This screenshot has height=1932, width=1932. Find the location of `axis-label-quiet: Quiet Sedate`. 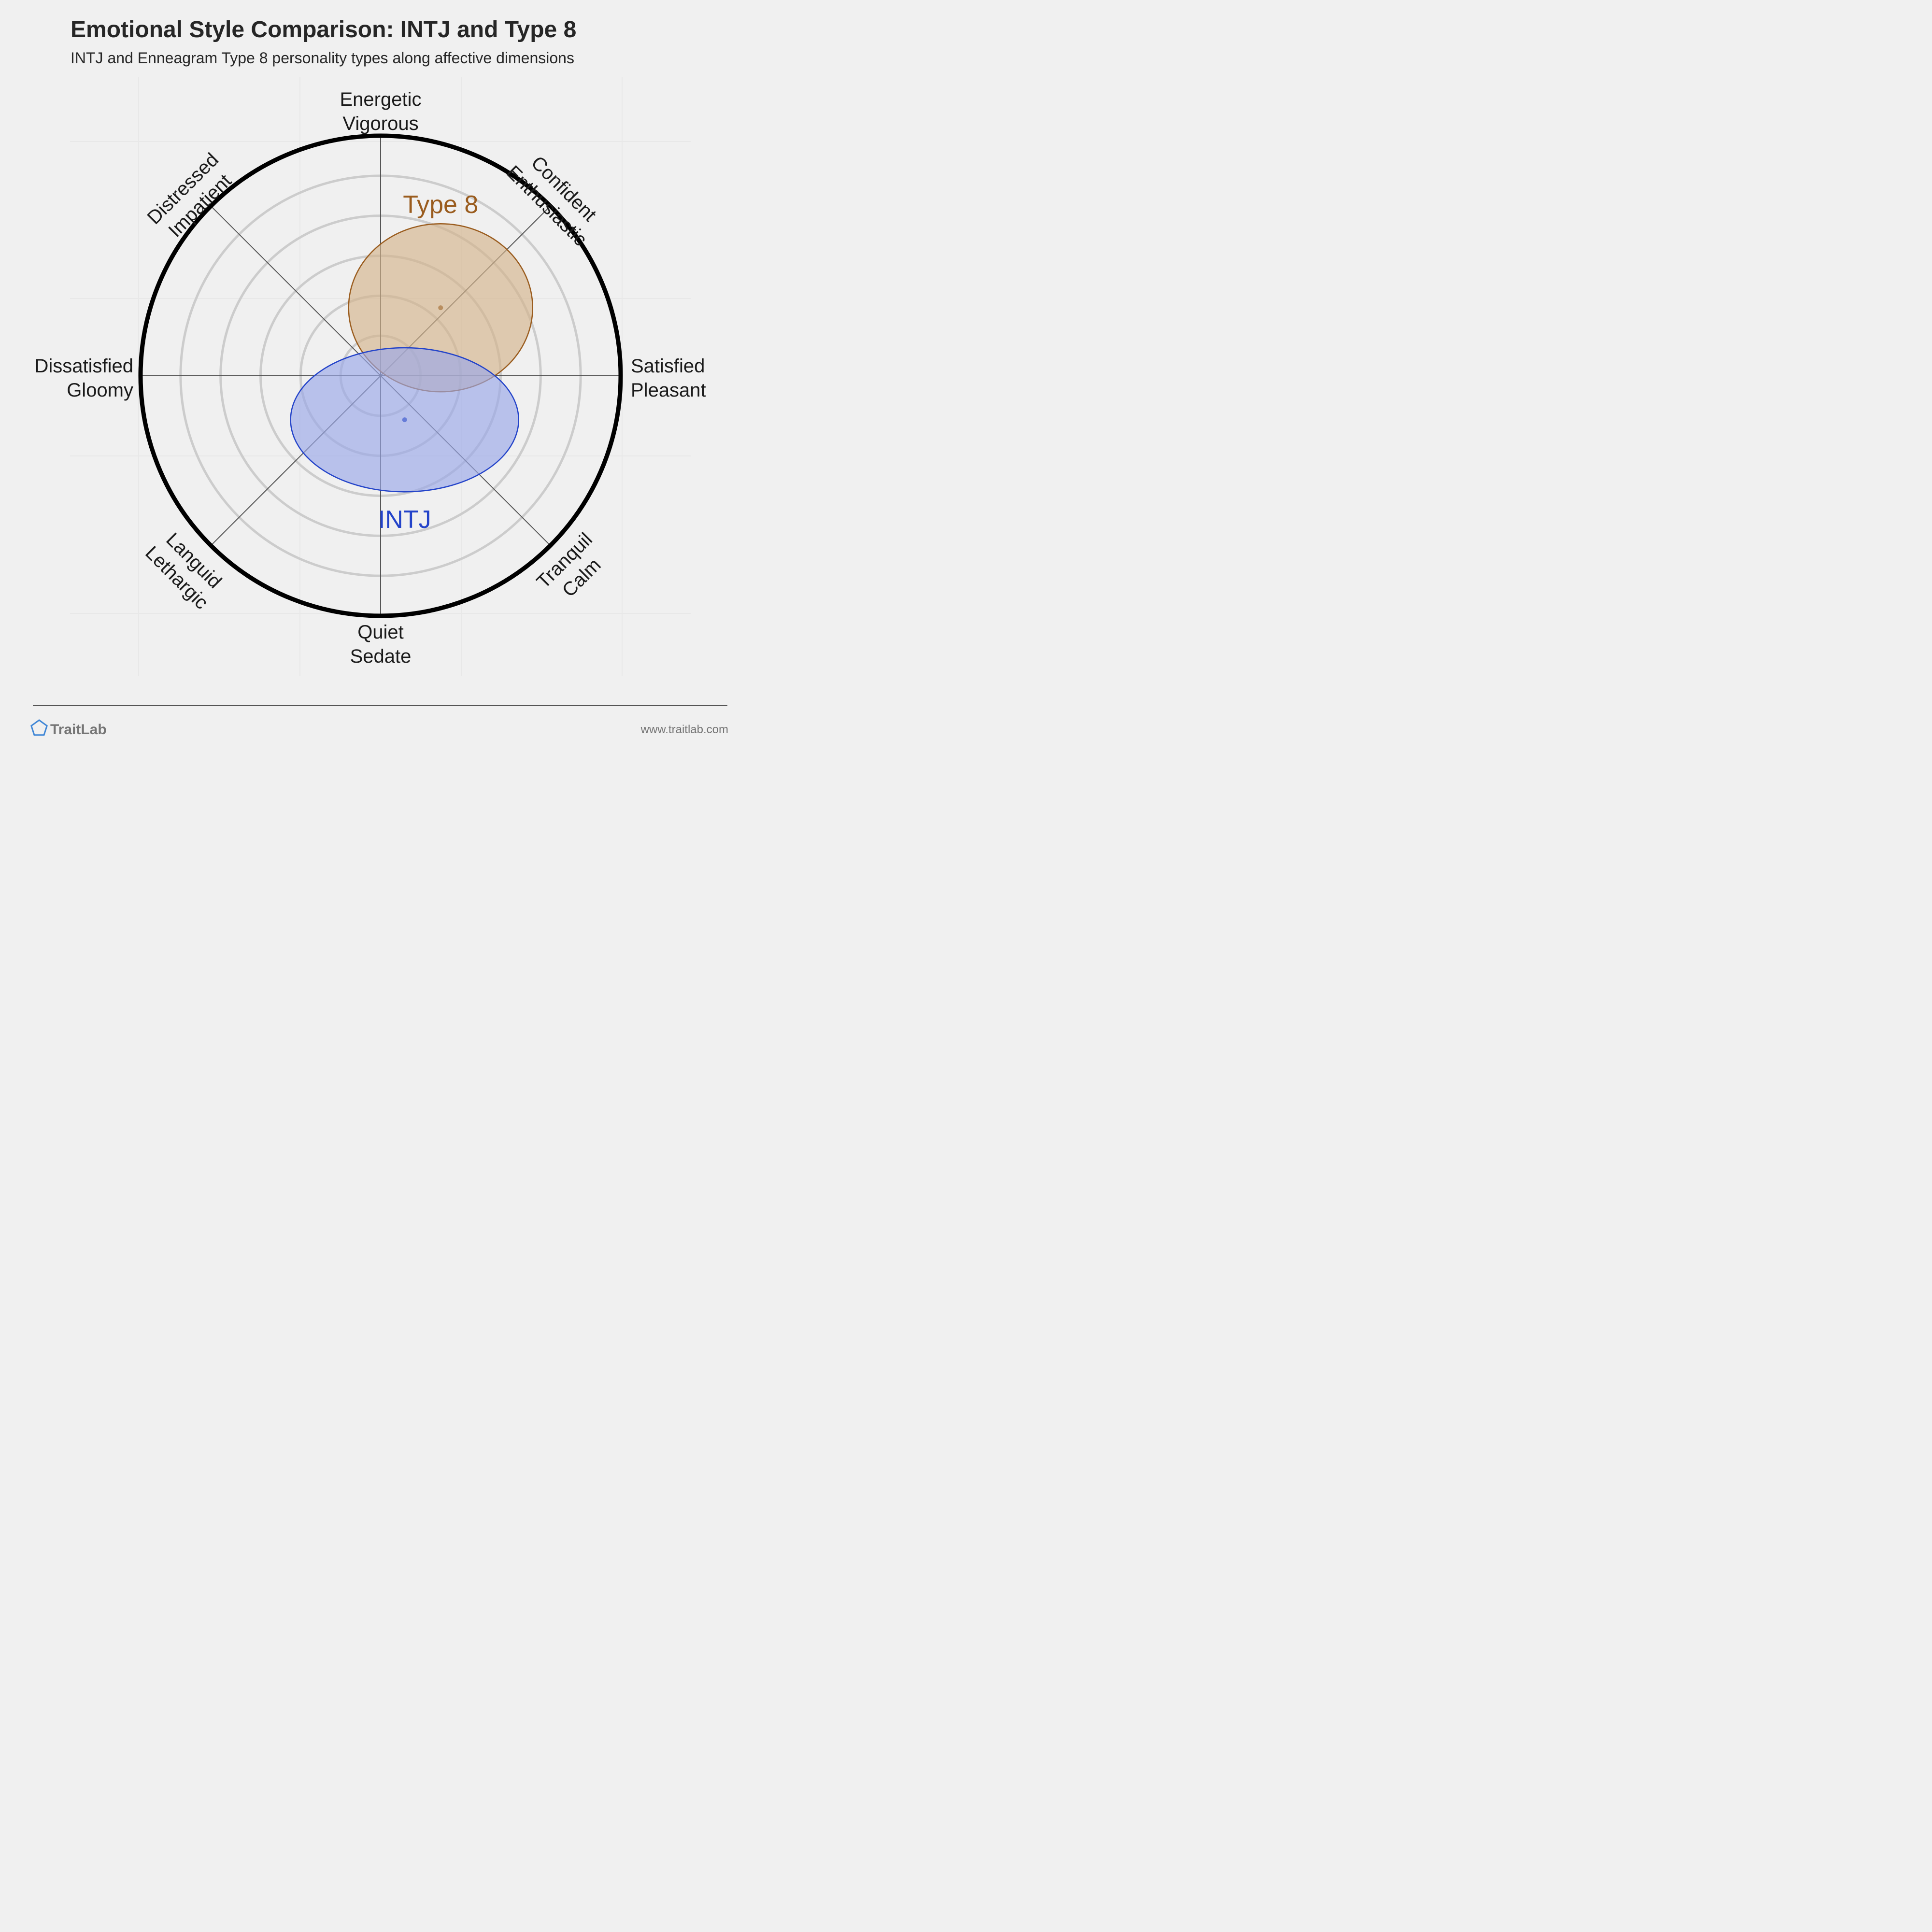

axis-label-quiet: Quiet Sedate is located at coordinates (381, 644).